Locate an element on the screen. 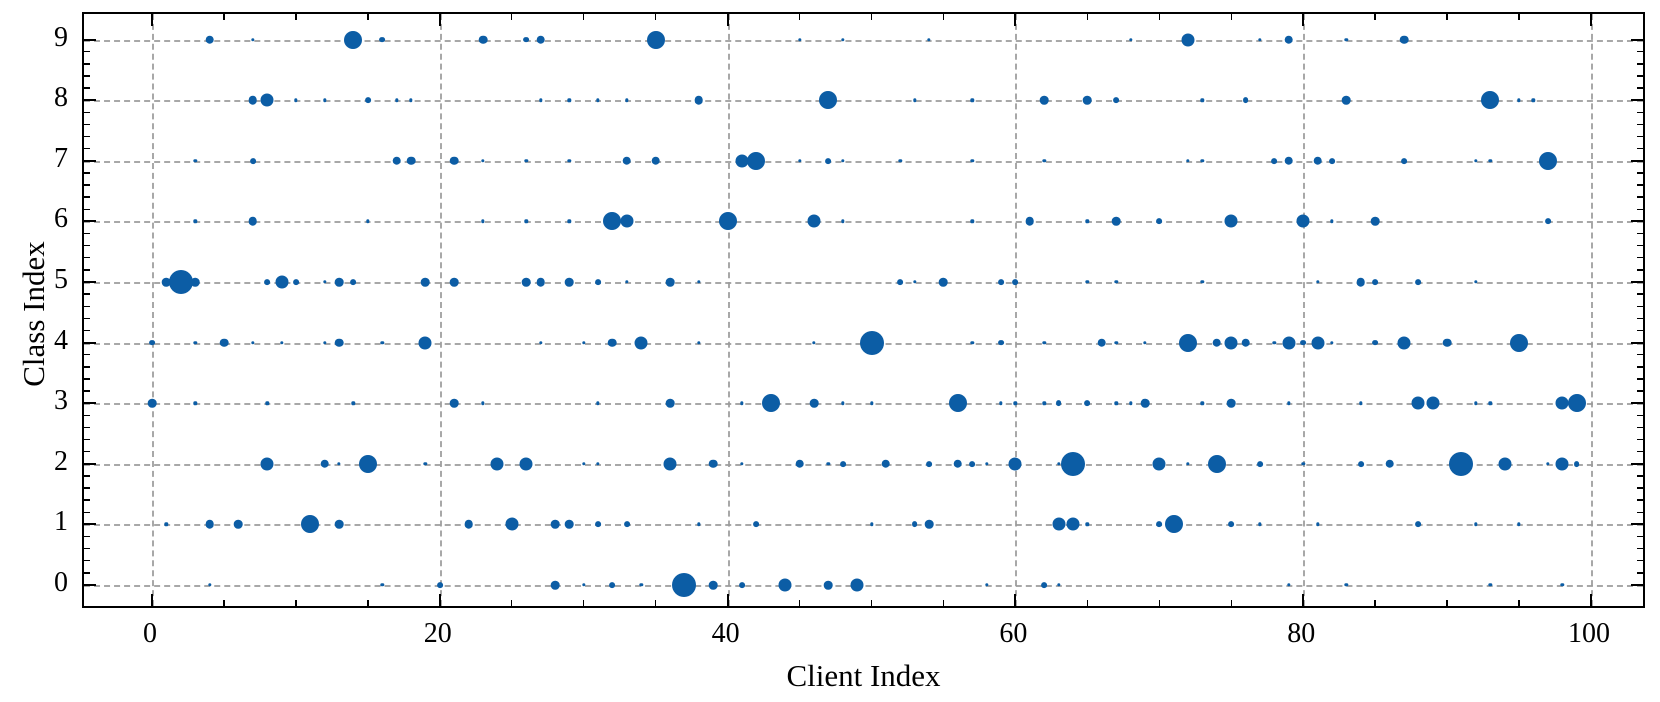 This screenshot has height=702, width=1660. x-tick-label-40: 40 is located at coordinates (725, 633).